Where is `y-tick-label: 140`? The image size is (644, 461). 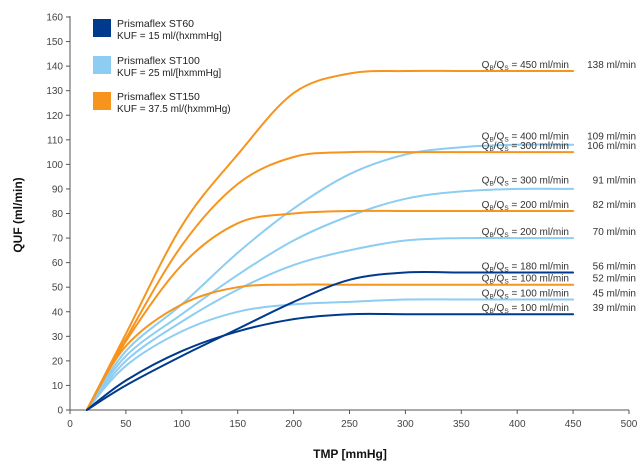
y-tick-label: 140 is located at coordinates (54, 67).